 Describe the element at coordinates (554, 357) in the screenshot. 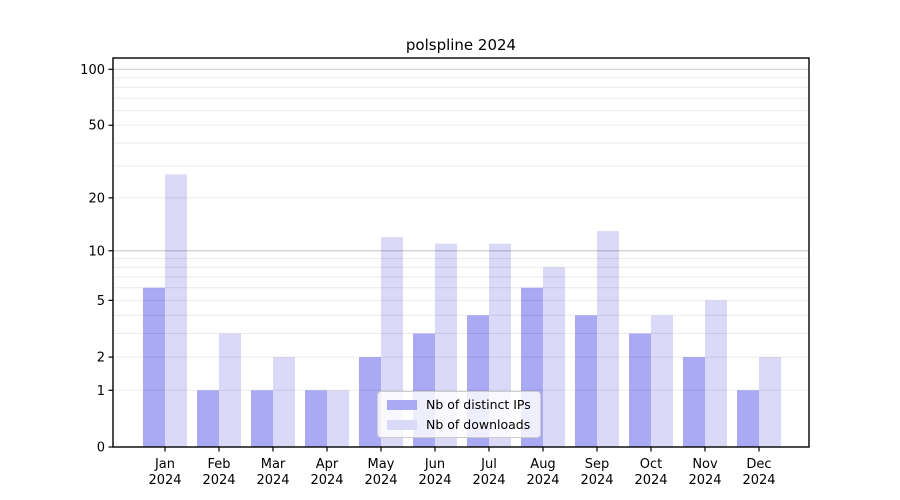

I see `bar-downloads-aug` at that location.